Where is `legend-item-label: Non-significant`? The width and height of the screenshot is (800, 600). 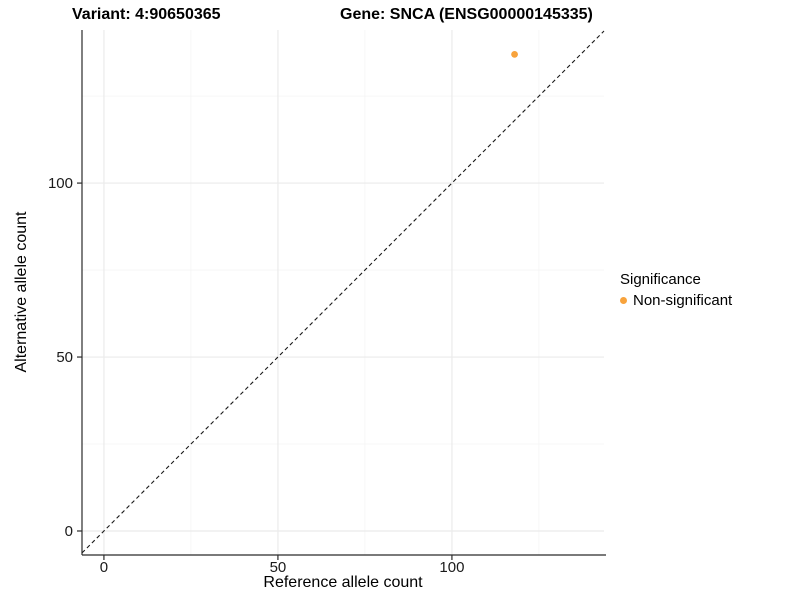 legend-item-label: Non-significant is located at coordinates (683, 300).